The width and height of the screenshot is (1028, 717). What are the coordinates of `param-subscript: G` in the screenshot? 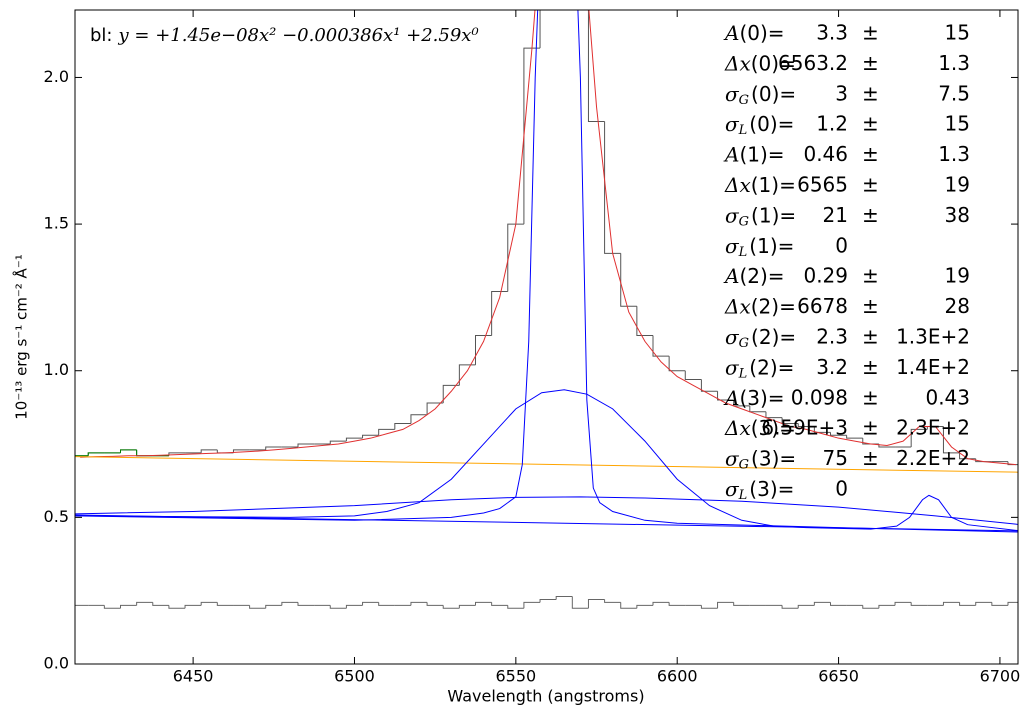 It's located at (744, 99).